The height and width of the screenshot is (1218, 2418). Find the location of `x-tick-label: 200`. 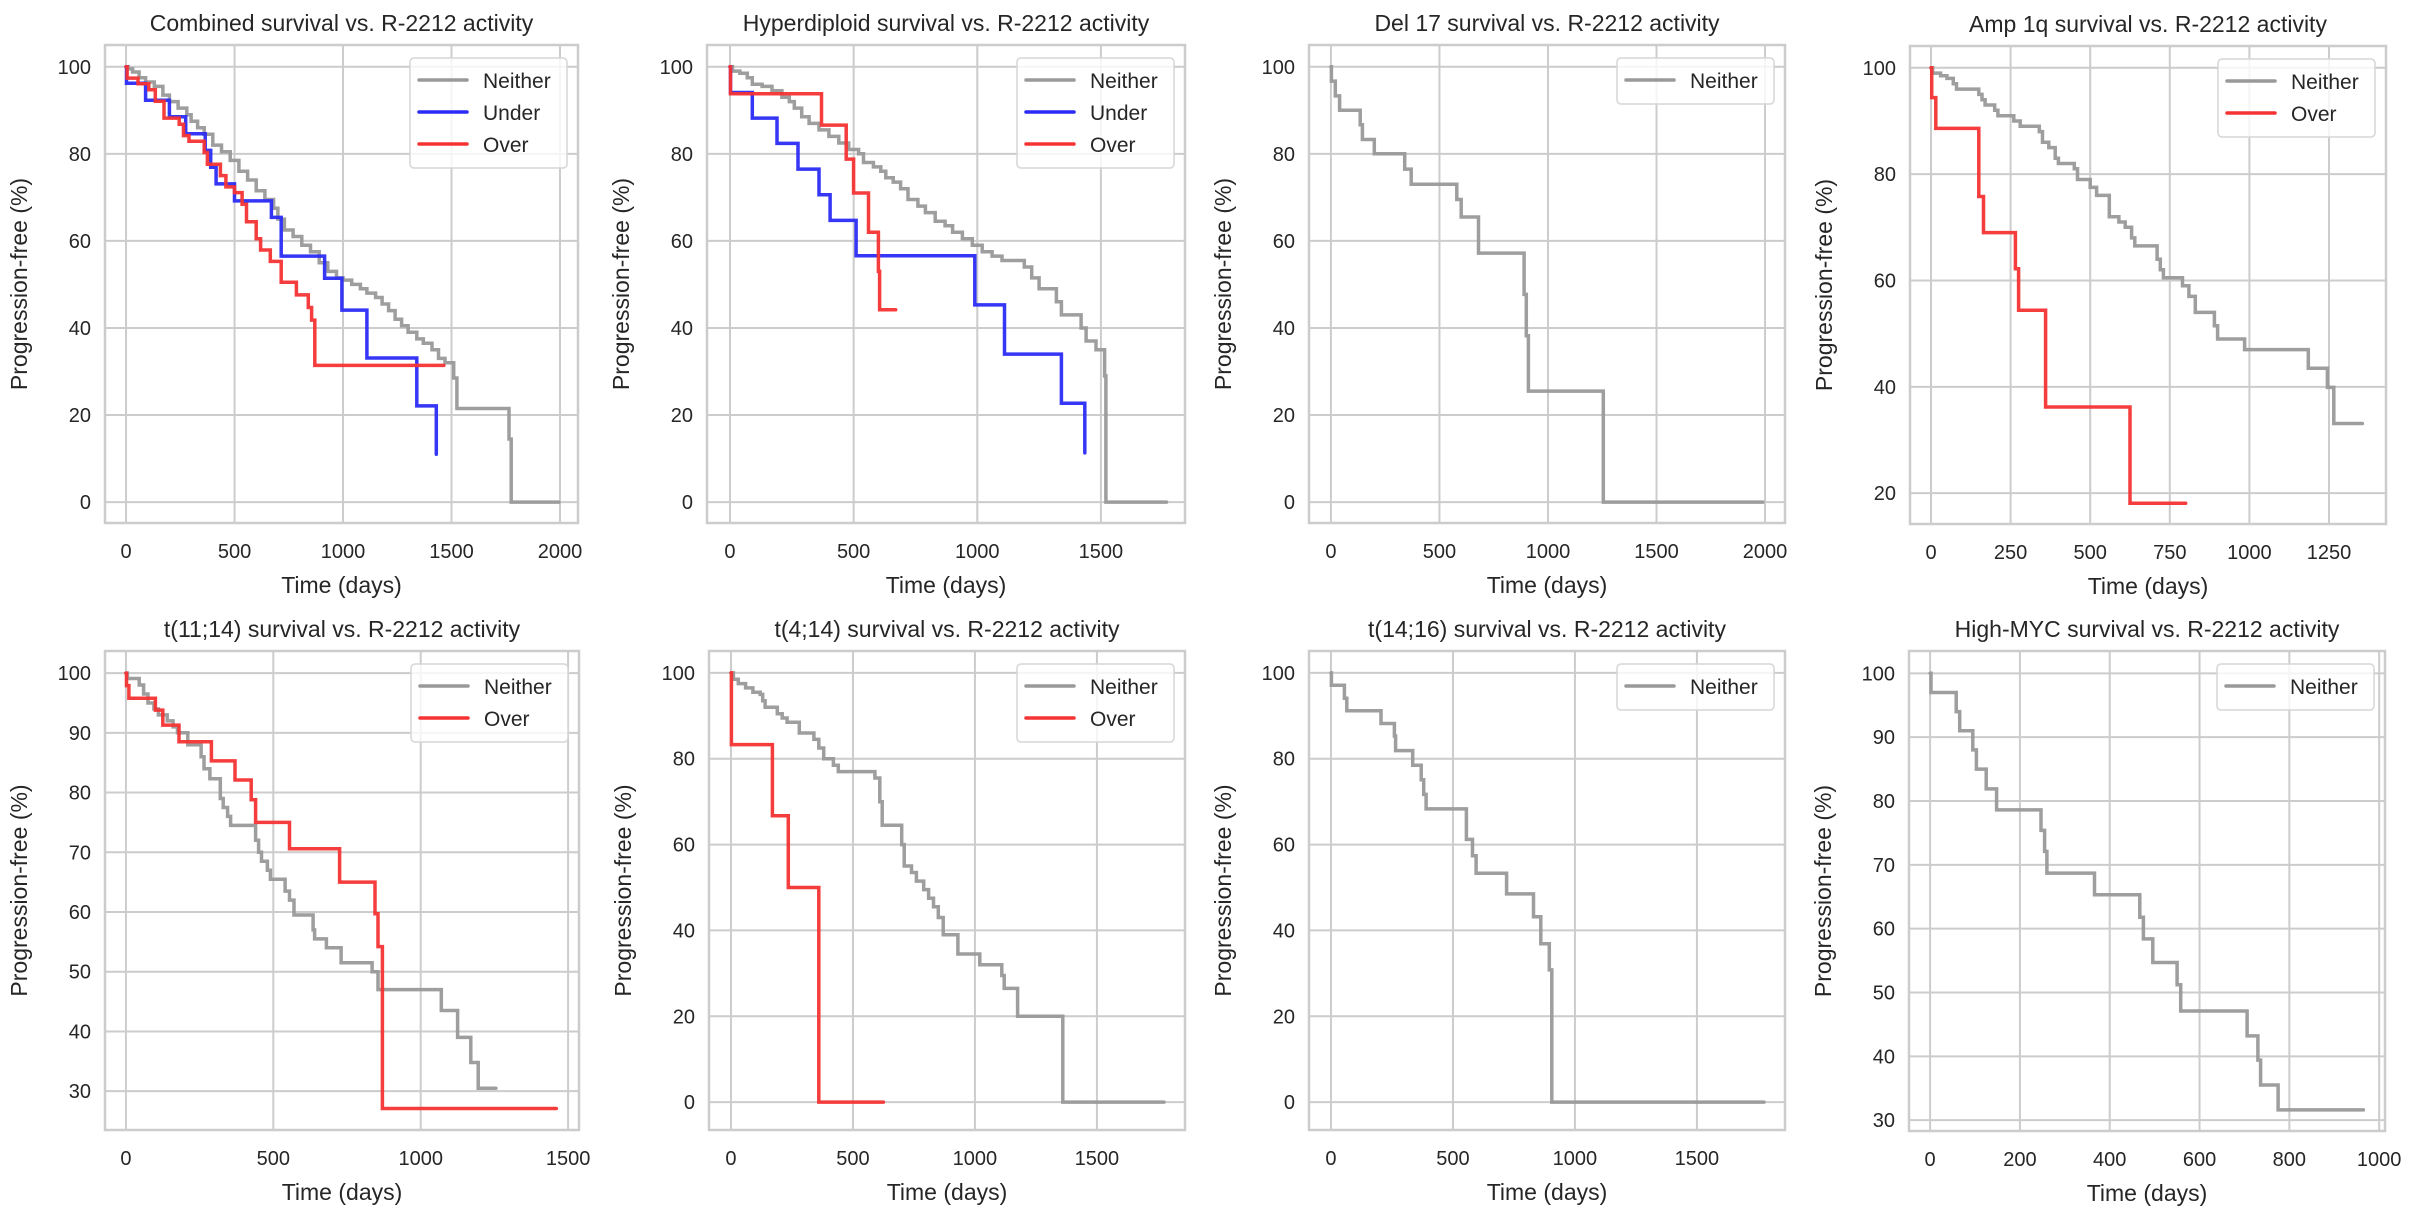

x-tick-label: 200 is located at coordinates (2019, 1160).